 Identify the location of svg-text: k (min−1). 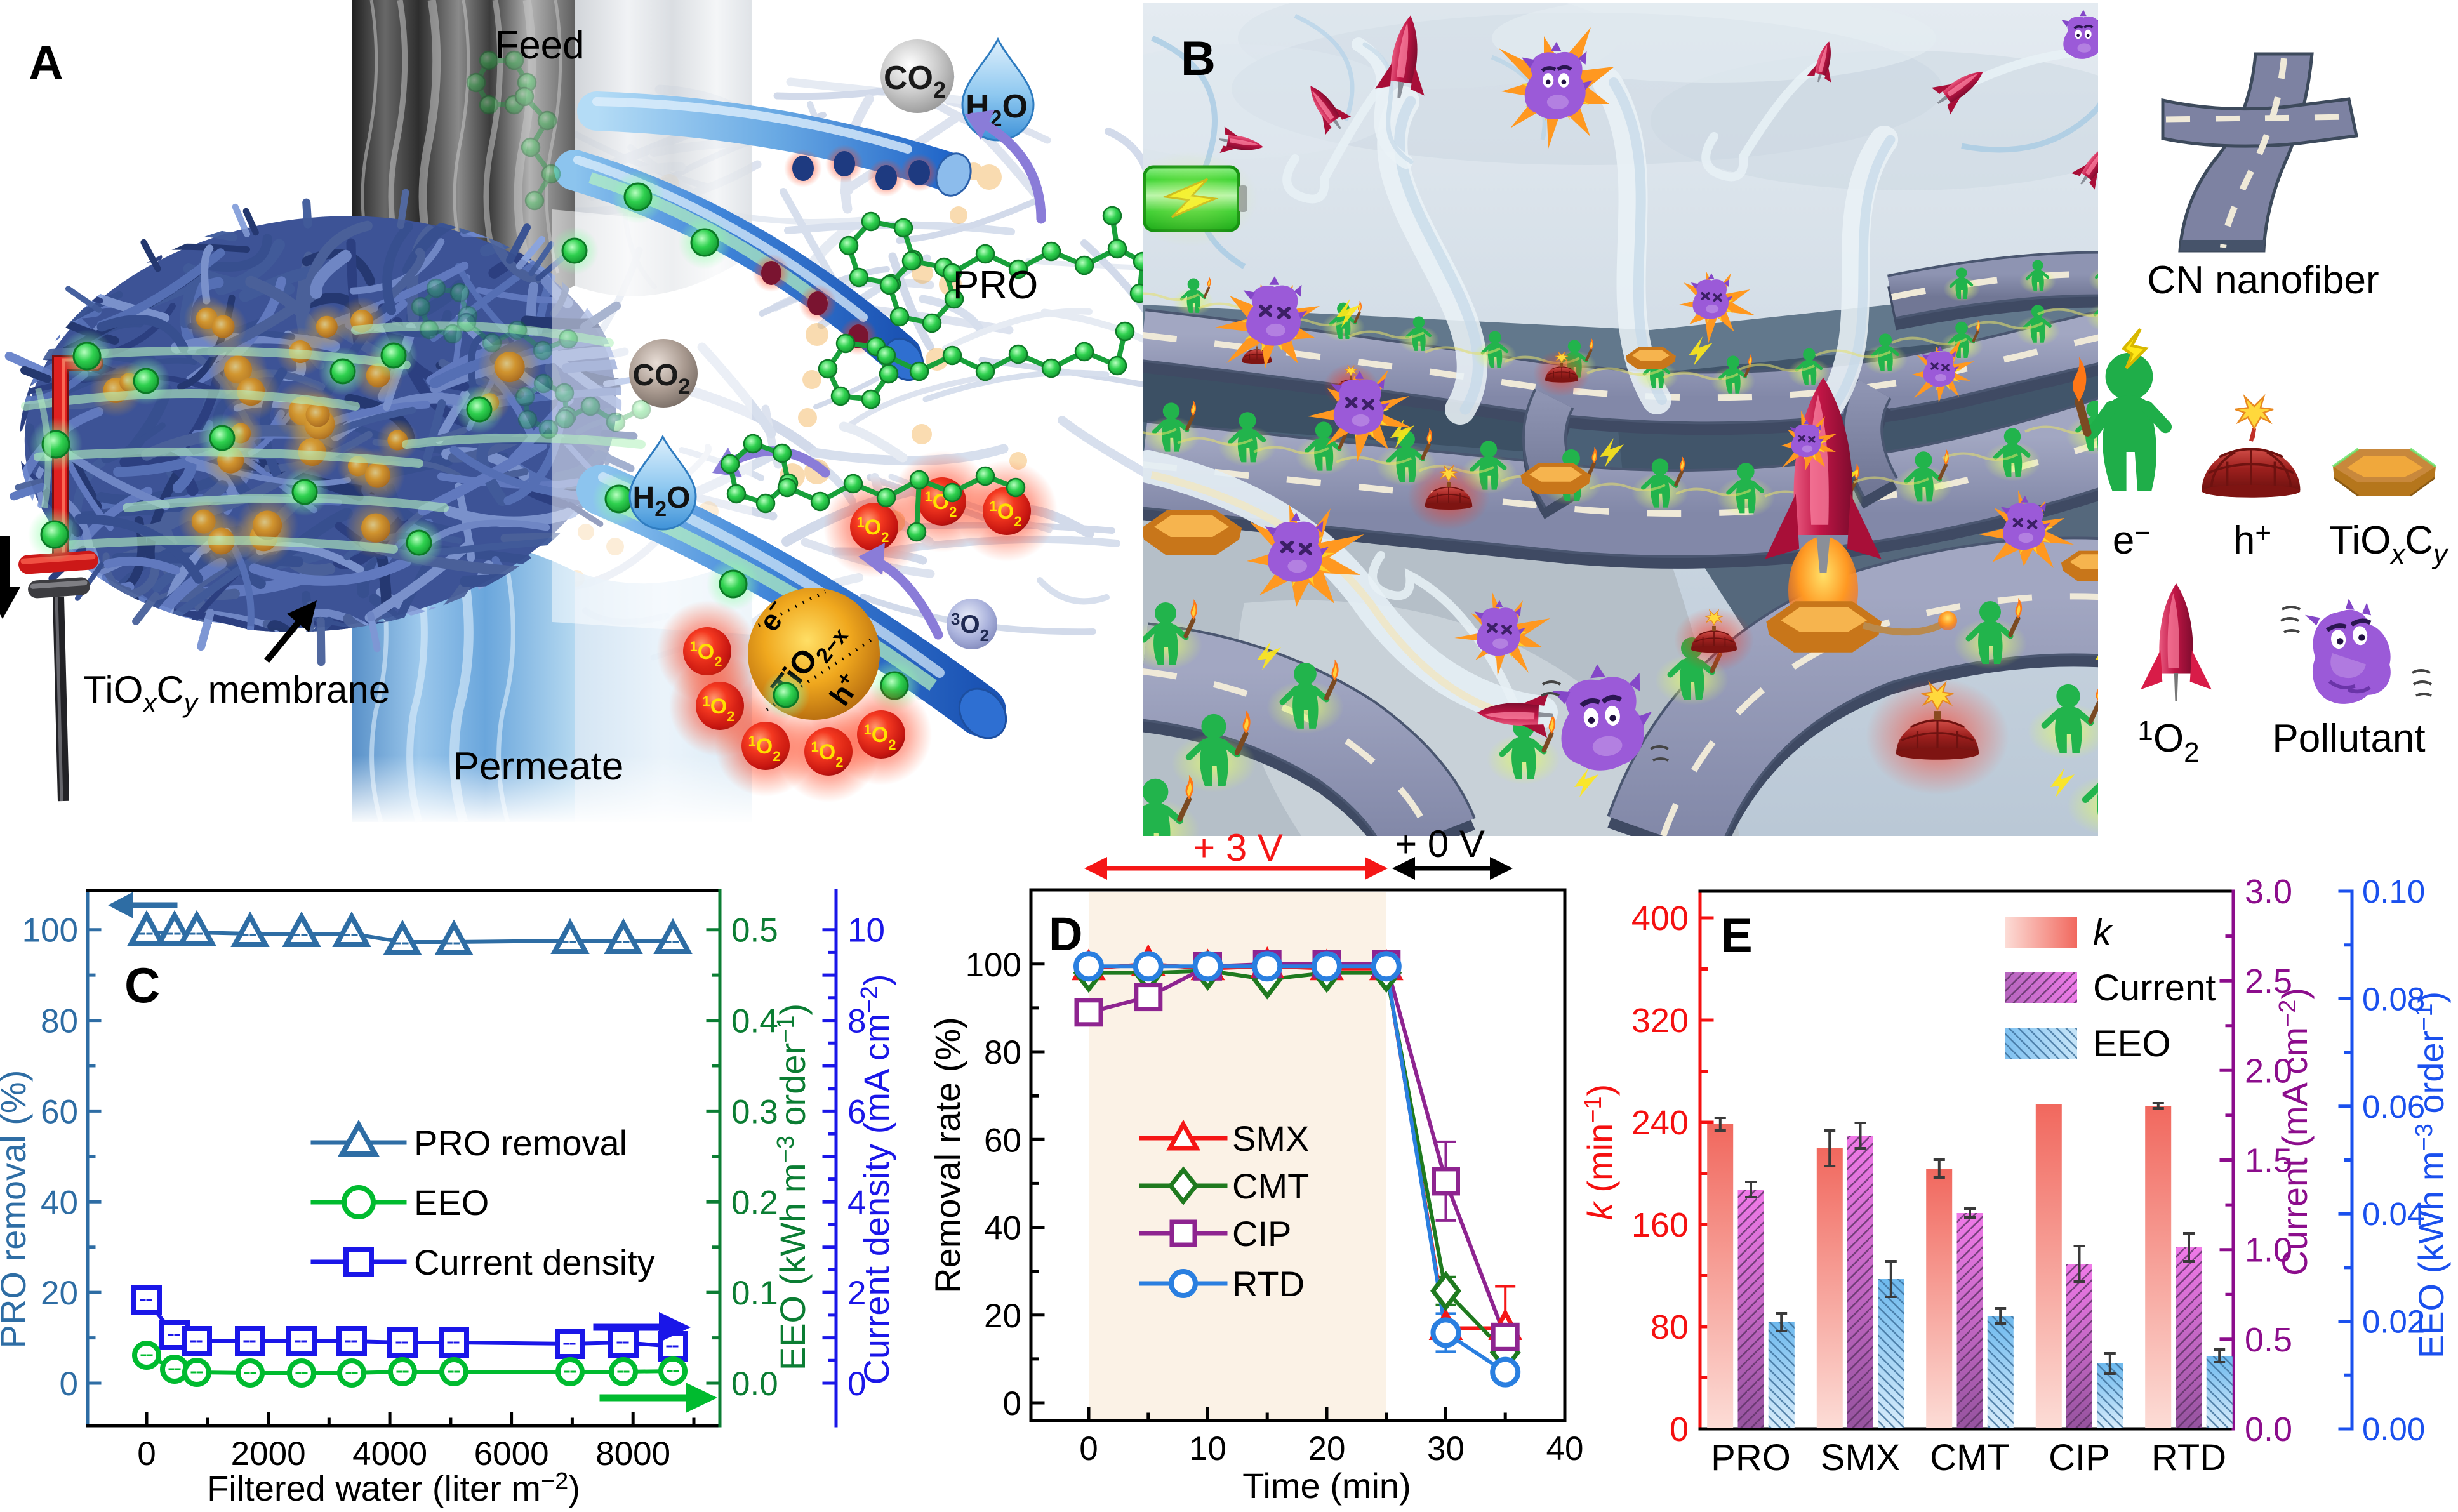
(1600, 1152).